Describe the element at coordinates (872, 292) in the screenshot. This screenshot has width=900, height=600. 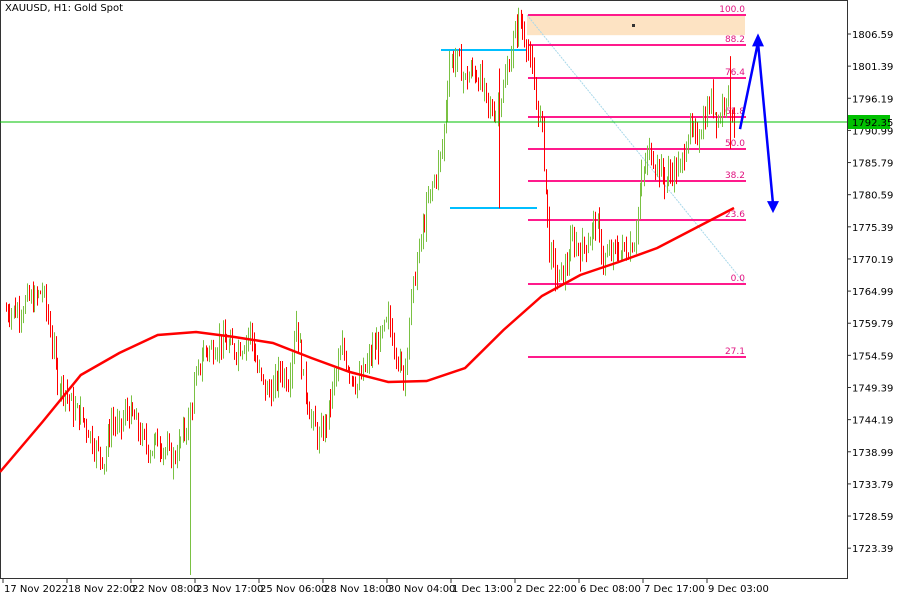
I see `y-tick-label: 1764.99` at that location.